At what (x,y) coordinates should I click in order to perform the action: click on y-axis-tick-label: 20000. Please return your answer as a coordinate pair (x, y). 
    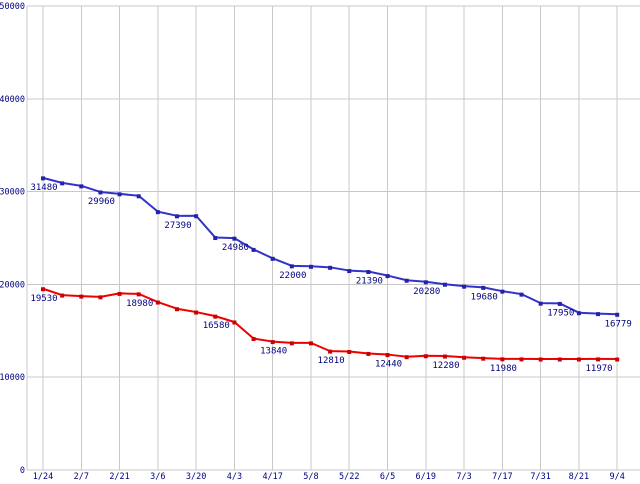
    Looking at the image, I should click on (12, 285).